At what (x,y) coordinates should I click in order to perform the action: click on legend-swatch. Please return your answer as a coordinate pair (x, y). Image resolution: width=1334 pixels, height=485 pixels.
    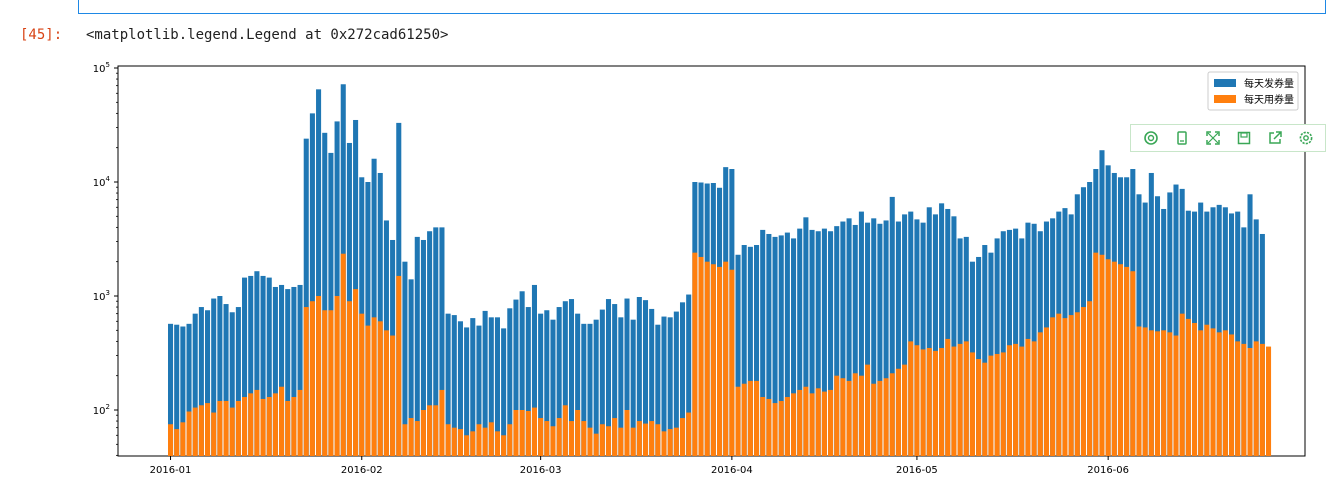
    Looking at the image, I should click on (1225, 99).